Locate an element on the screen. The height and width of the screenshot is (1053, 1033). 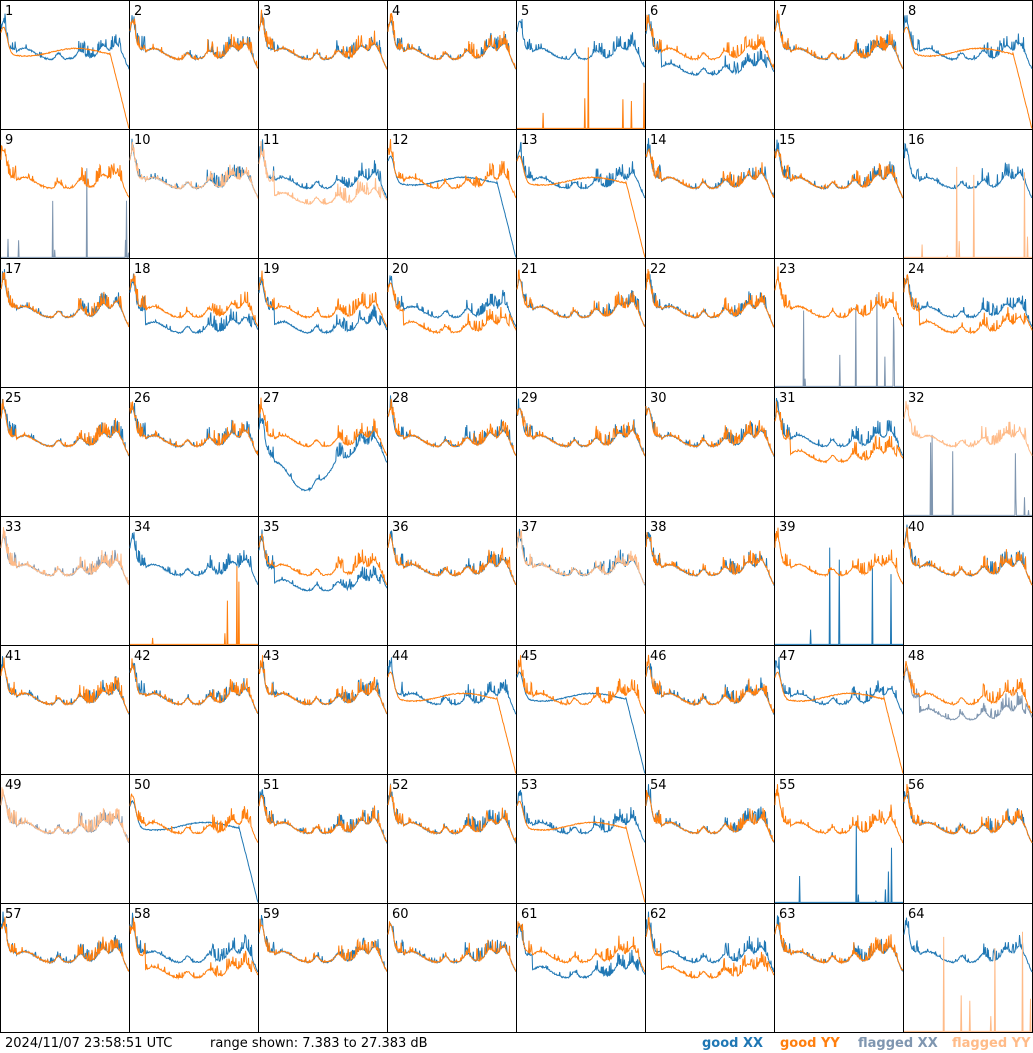
panel-49: 49 is located at coordinates (65, 839).